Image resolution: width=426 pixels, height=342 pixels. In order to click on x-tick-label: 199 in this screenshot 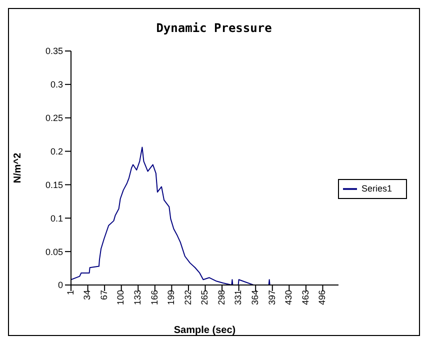, I will do `click(171, 298)`.